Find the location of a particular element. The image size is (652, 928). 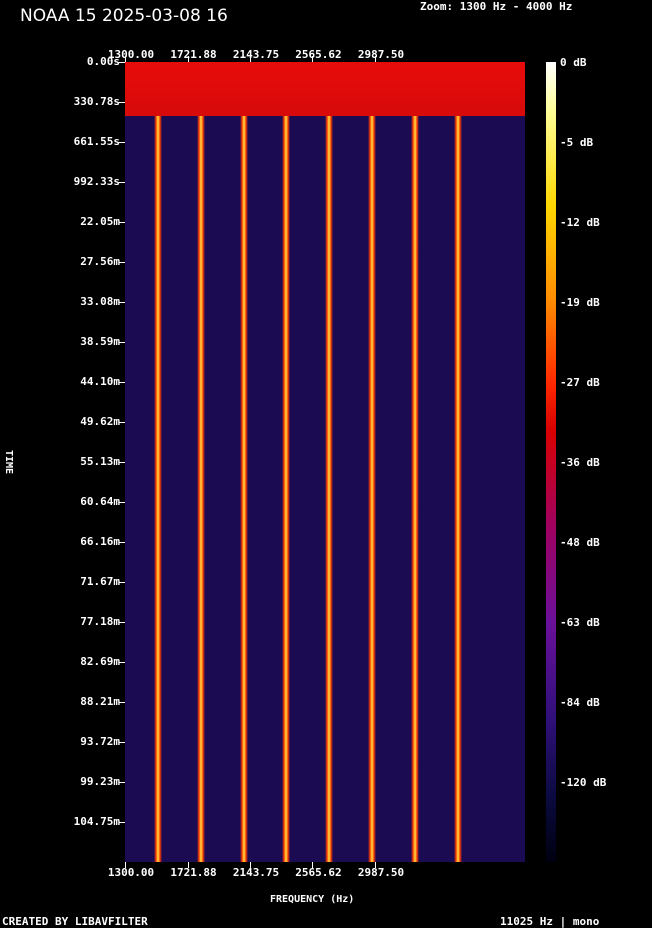

color-scale-label: -12 dB is located at coordinates (580, 222).